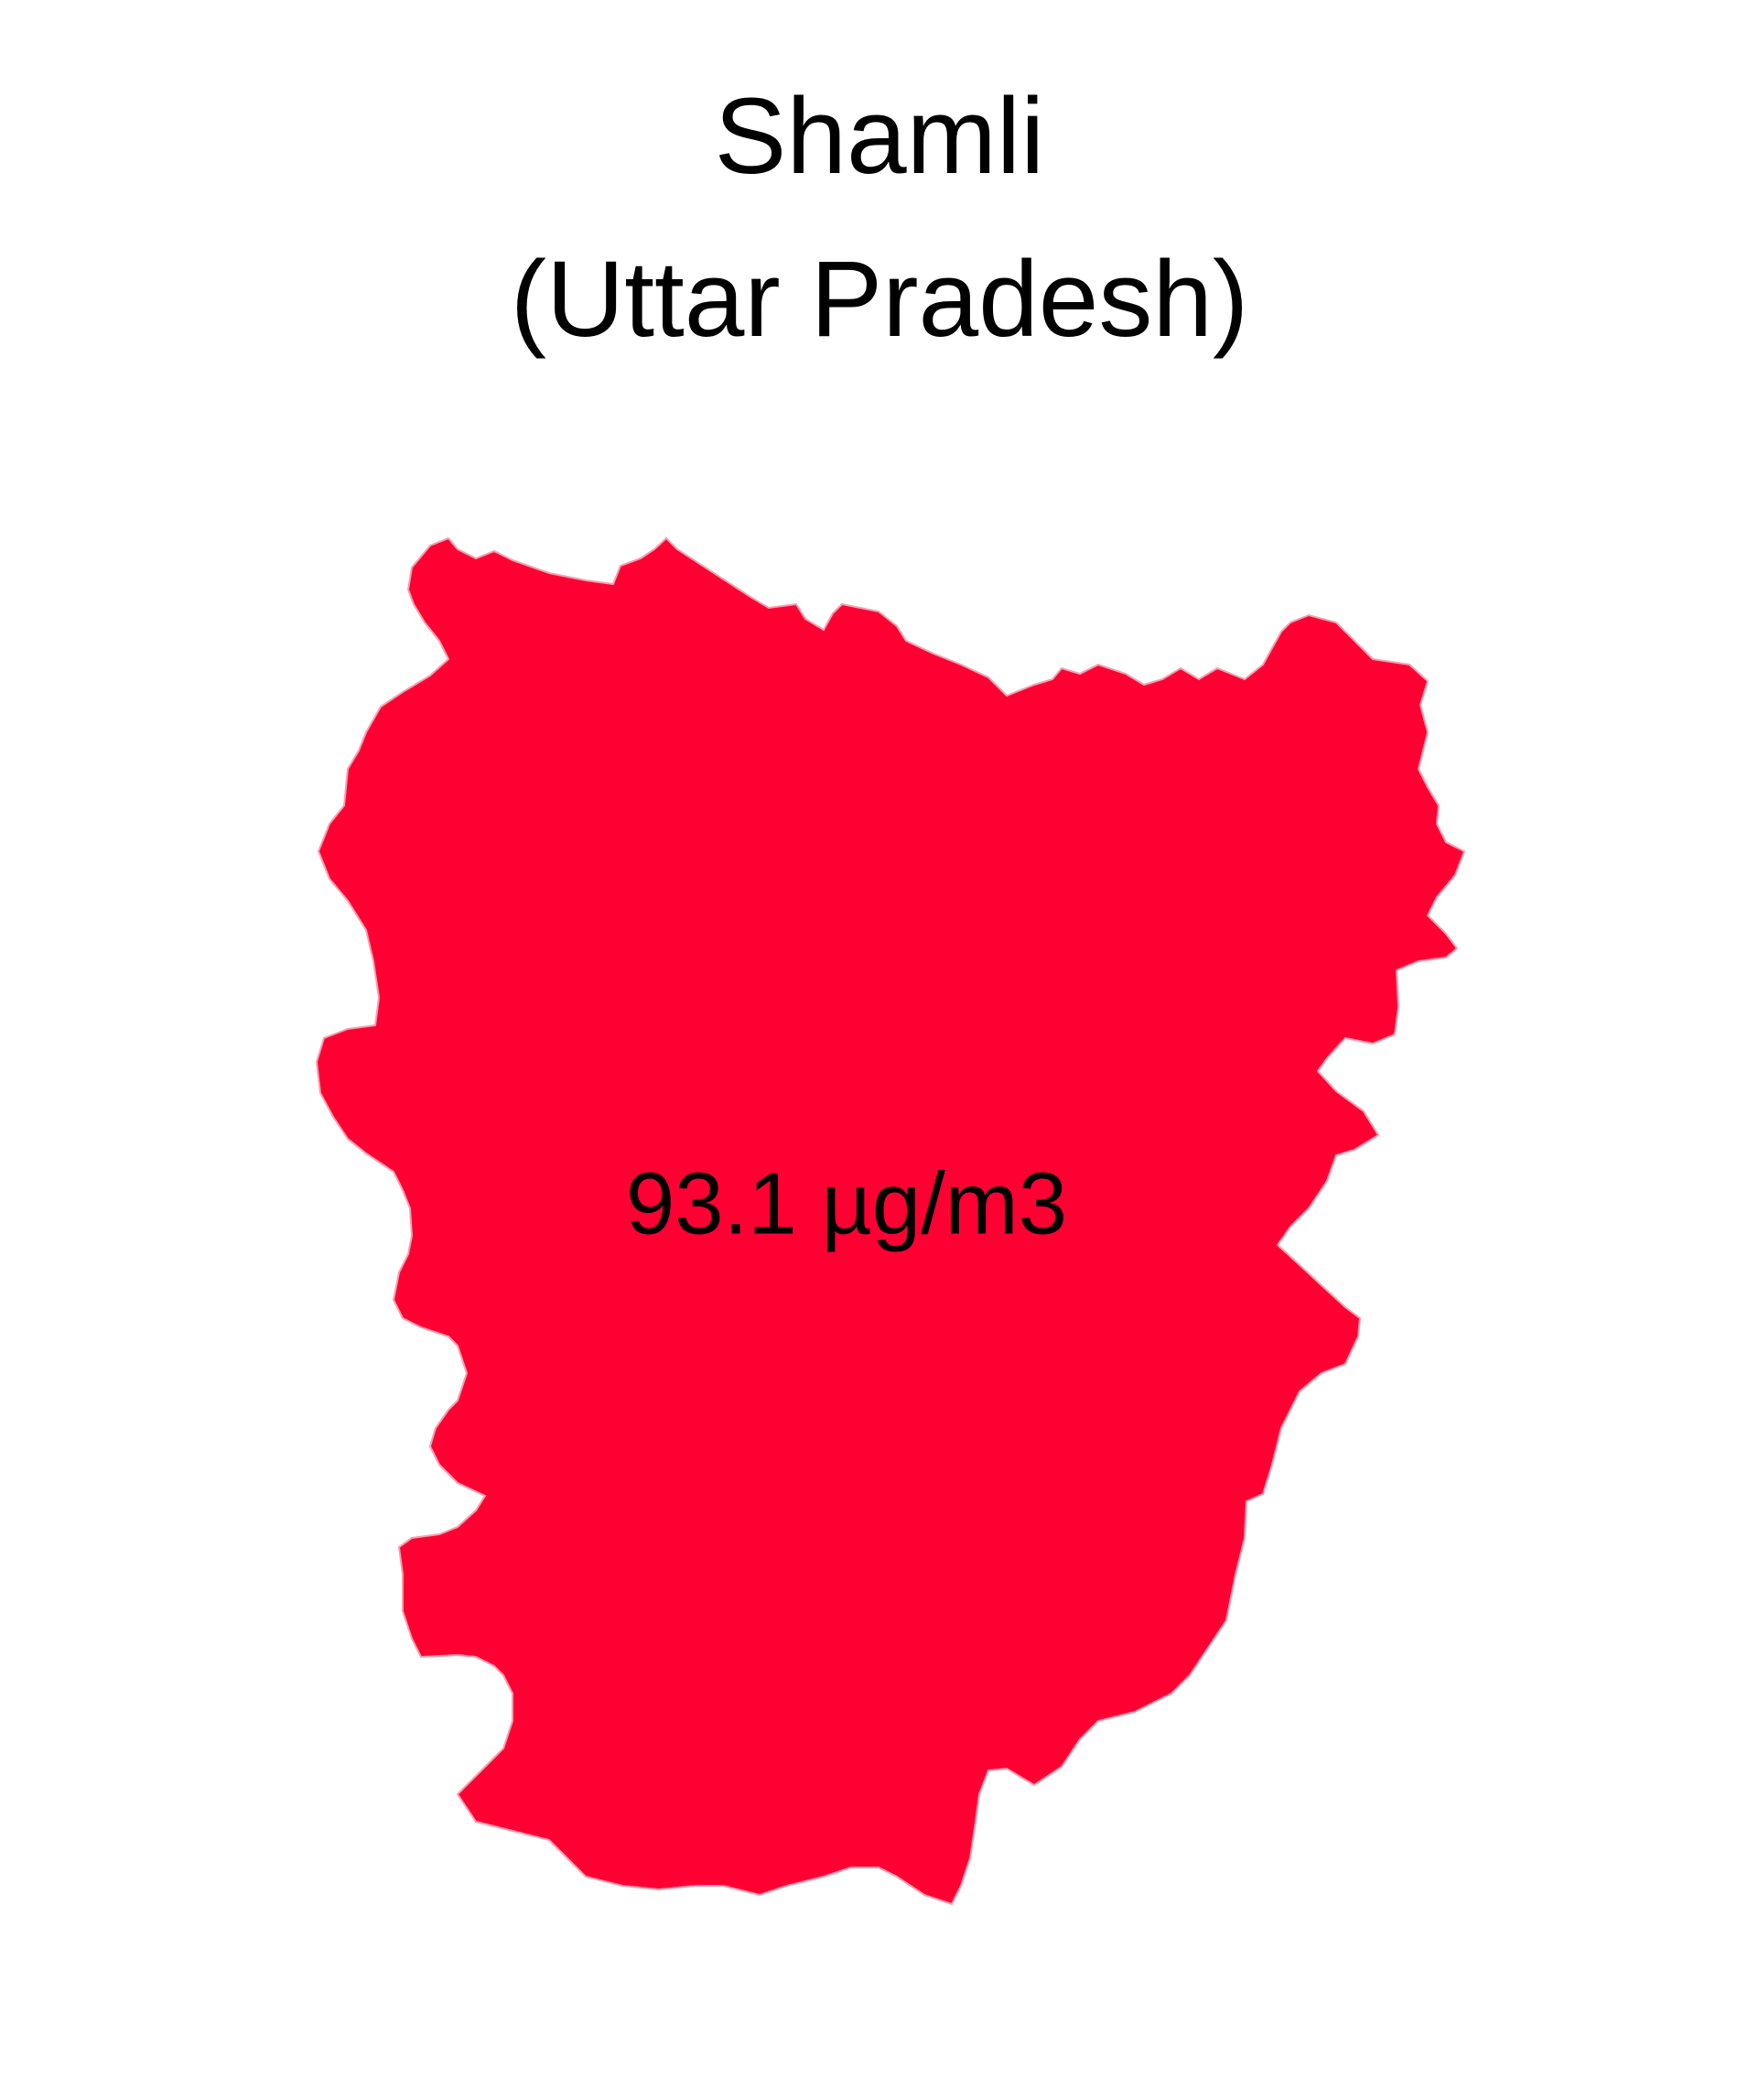 Image resolution: width=1759 pixels, height=2100 pixels. Describe the element at coordinates (846, 1203) in the screenshot. I see `district-value-label: 93.1 µg/m3` at that location.